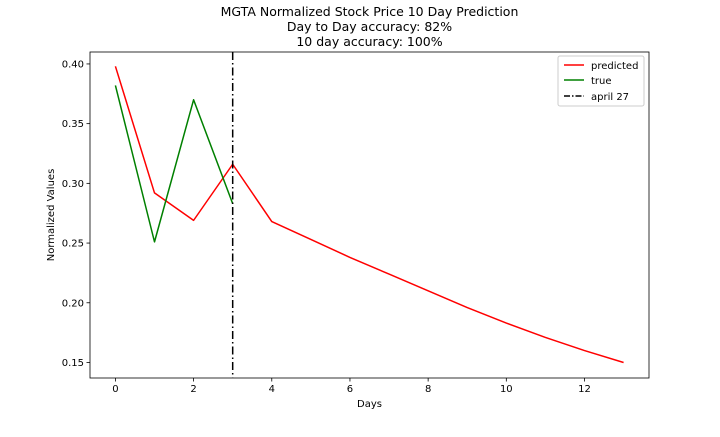 The image size is (720, 437). I want to click on y-tick-label: 0.25, so click(73, 244).